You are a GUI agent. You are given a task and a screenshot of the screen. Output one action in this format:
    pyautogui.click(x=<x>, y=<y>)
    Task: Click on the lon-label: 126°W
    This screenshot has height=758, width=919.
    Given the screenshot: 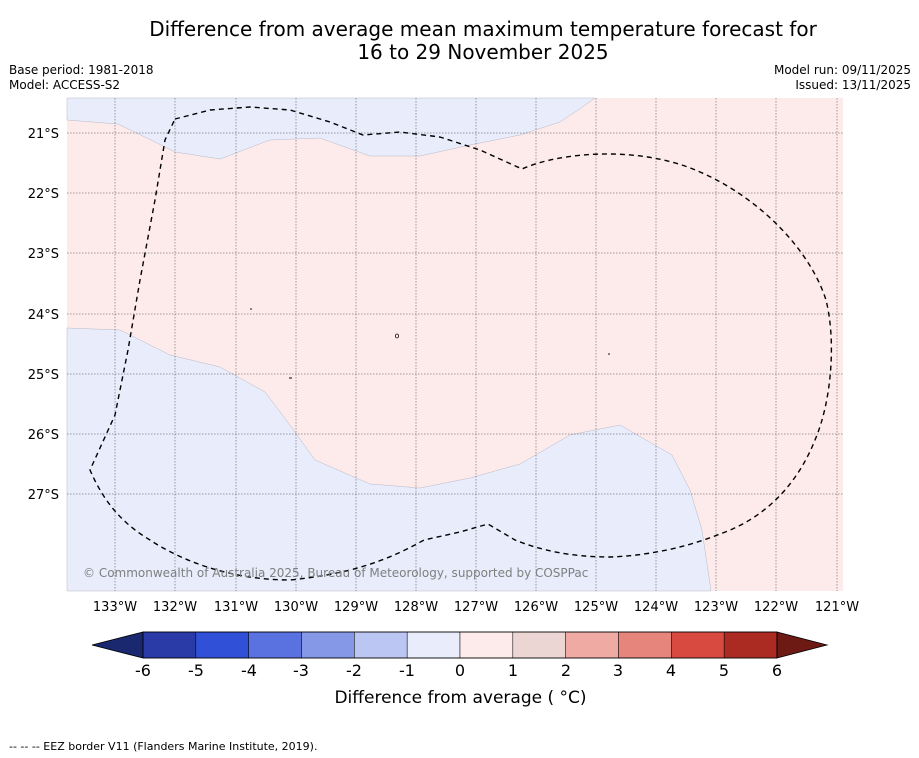 What is the action you would take?
    pyautogui.click(x=536, y=607)
    